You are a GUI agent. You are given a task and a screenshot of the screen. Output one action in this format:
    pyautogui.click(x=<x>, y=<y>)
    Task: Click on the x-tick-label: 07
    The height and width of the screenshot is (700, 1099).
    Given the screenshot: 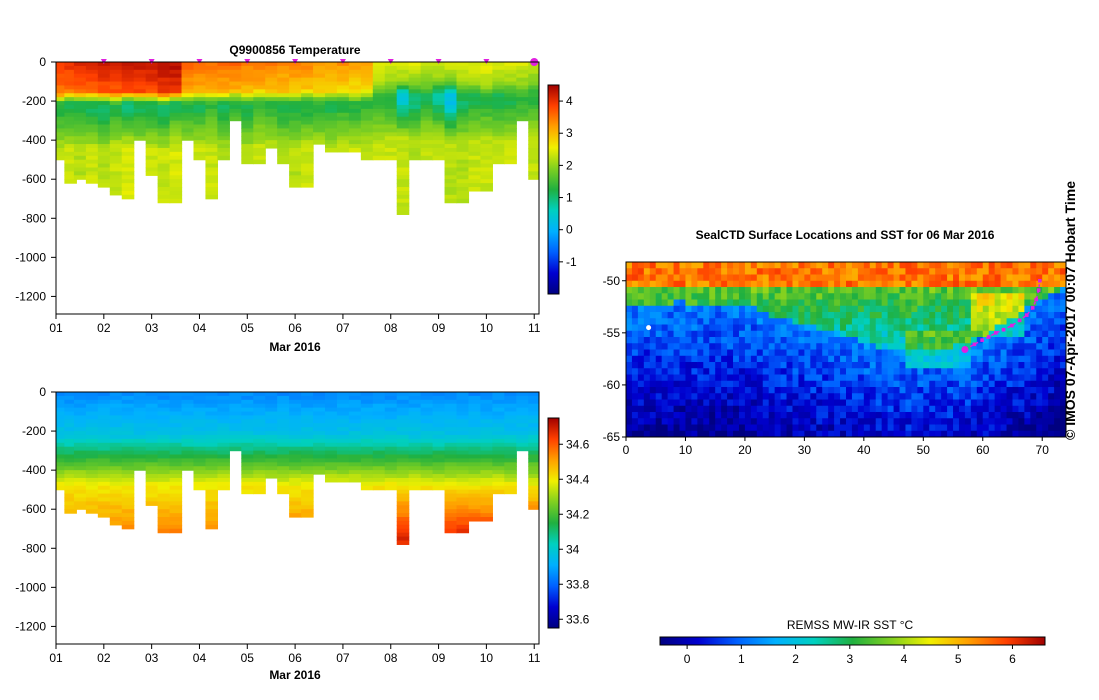 What is the action you would take?
    pyautogui.click(x=343, y=328)
    